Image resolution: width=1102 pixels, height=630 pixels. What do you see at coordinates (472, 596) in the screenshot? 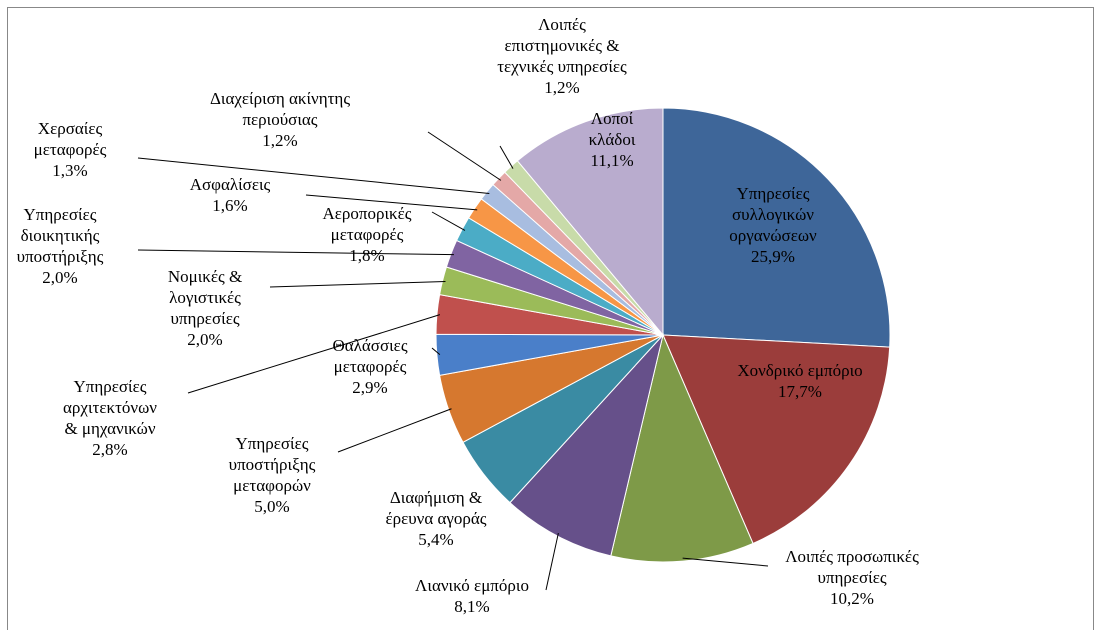
I see `data-label: Λιανικό εμπόριο 8,1%` at bounding box center [472, 596].